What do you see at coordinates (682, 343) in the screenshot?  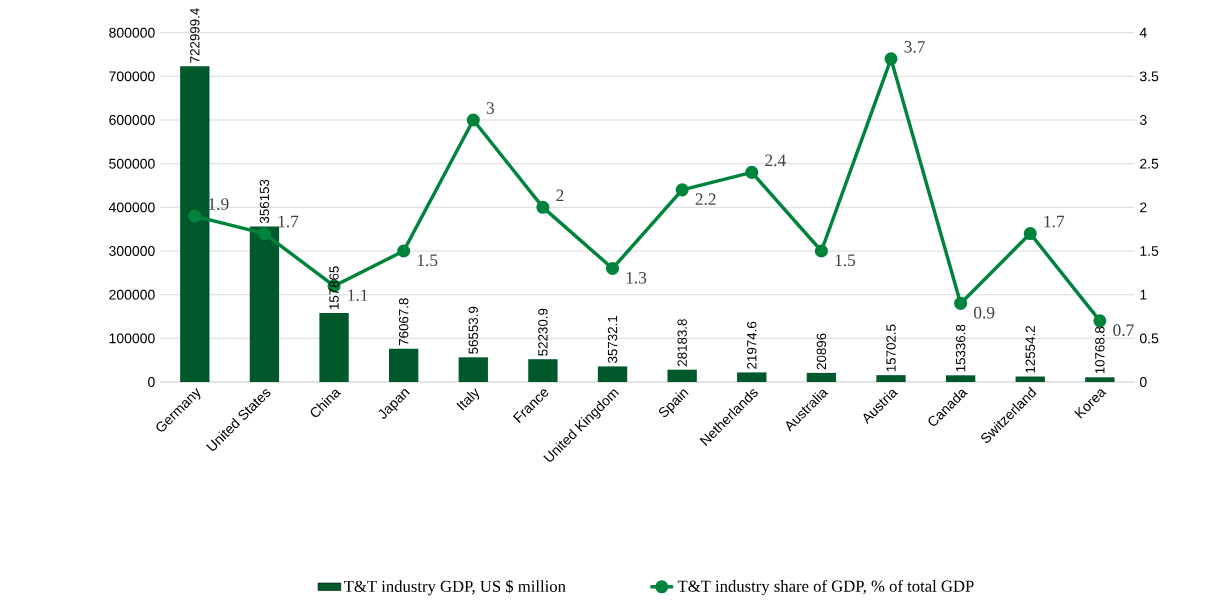 I see `data-label: 28183.8` at bounding box center [682, 343].